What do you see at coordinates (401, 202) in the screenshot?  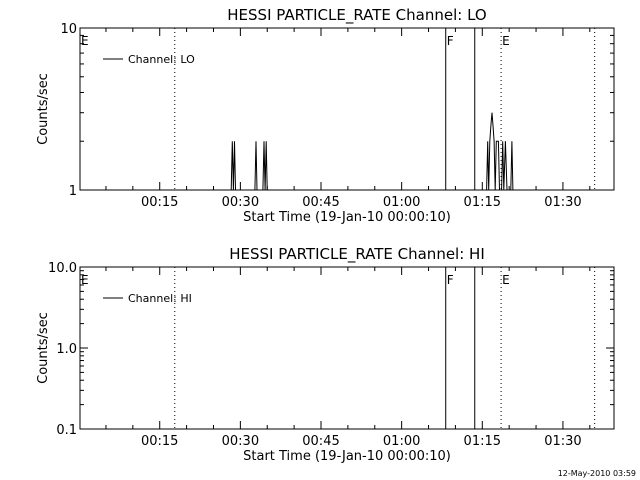 I see `panel1-x-tick-label: 01:00` at bounding box center [401, 202].